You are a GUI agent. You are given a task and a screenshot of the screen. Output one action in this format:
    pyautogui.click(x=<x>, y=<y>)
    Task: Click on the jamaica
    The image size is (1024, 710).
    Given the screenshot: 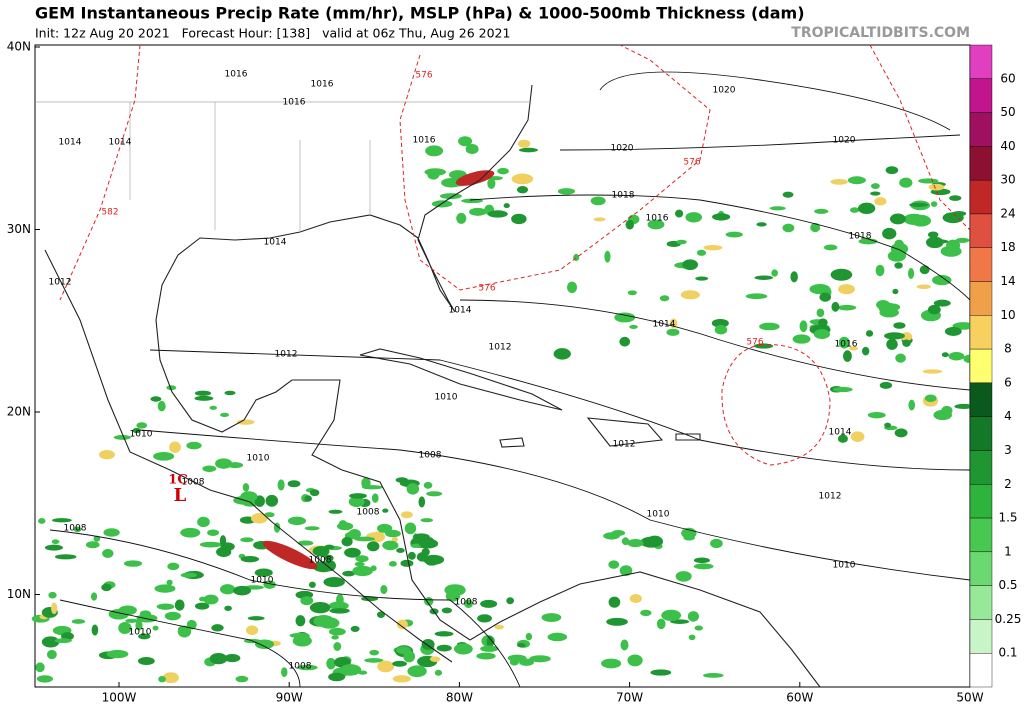 What is the action you would take?
    pyautogui.click(x=512, y=442)
    